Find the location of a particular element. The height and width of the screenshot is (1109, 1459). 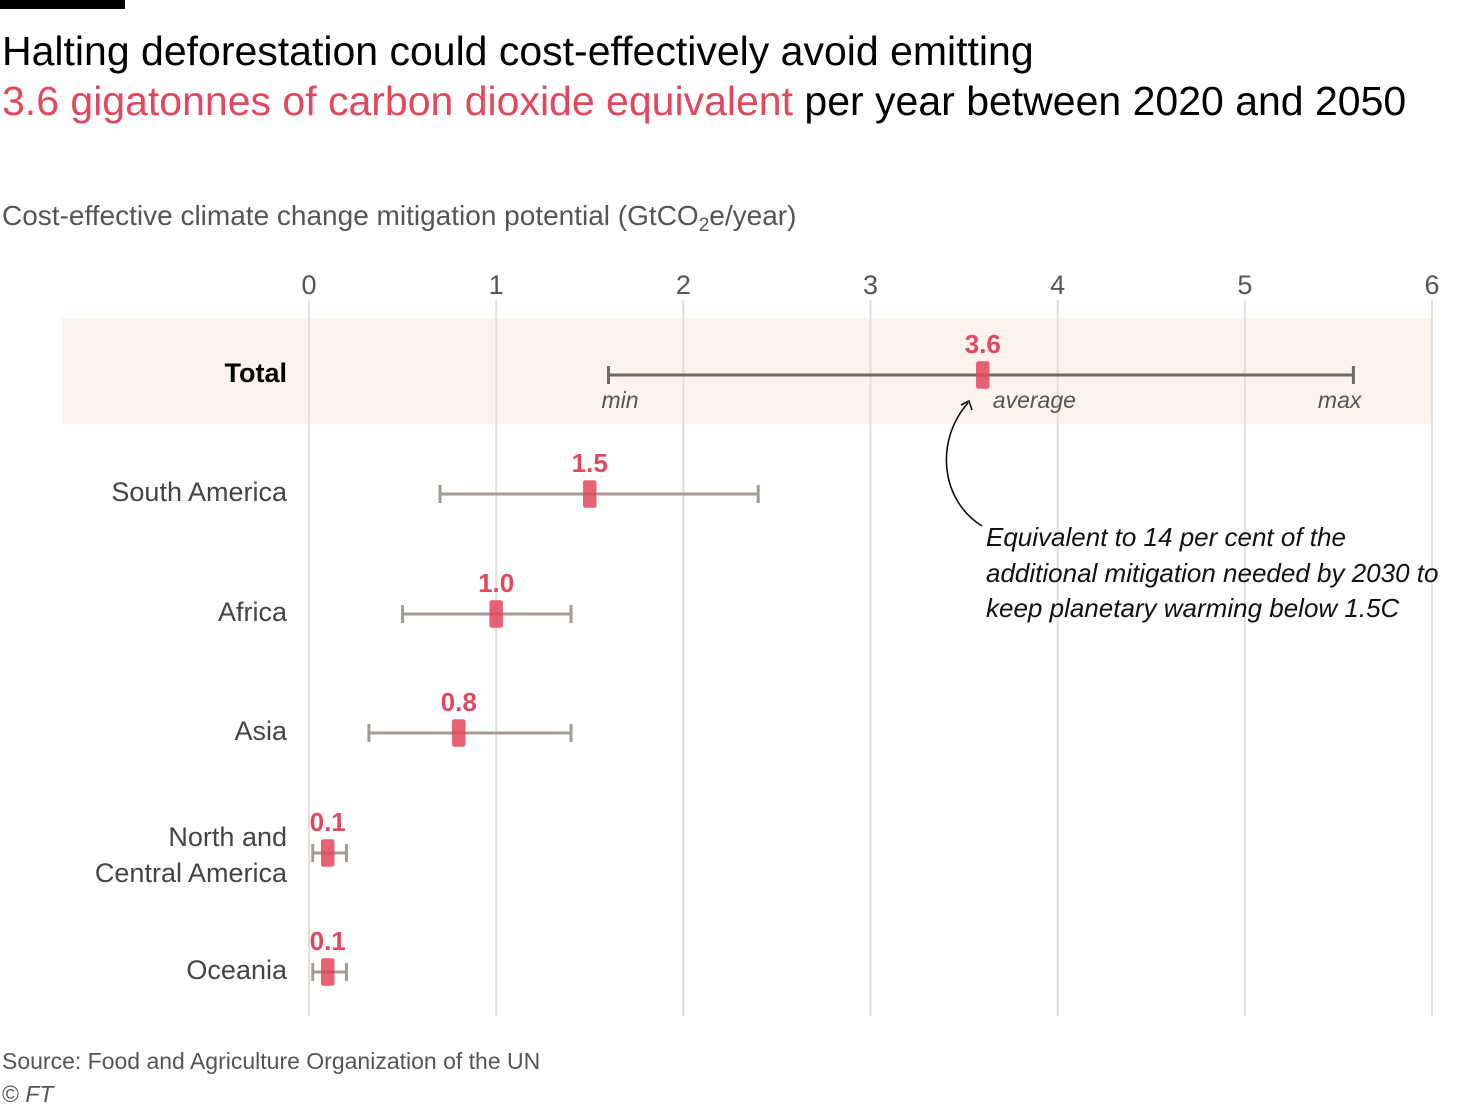

average-label: average is located at coordinates (1034, 400).